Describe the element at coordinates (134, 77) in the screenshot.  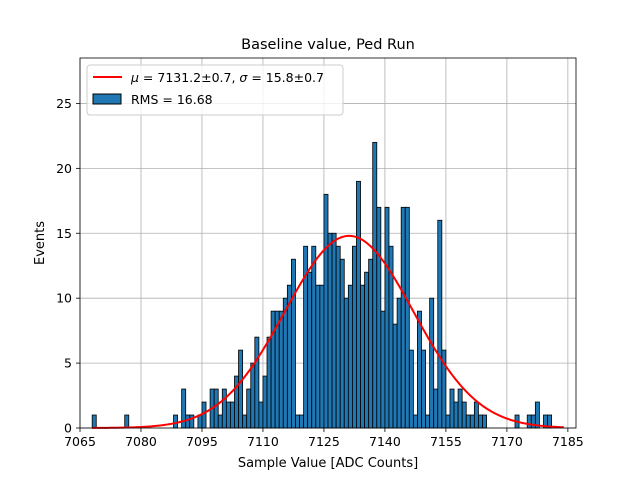
I see `legend-mu-symbol: μ` at that location.